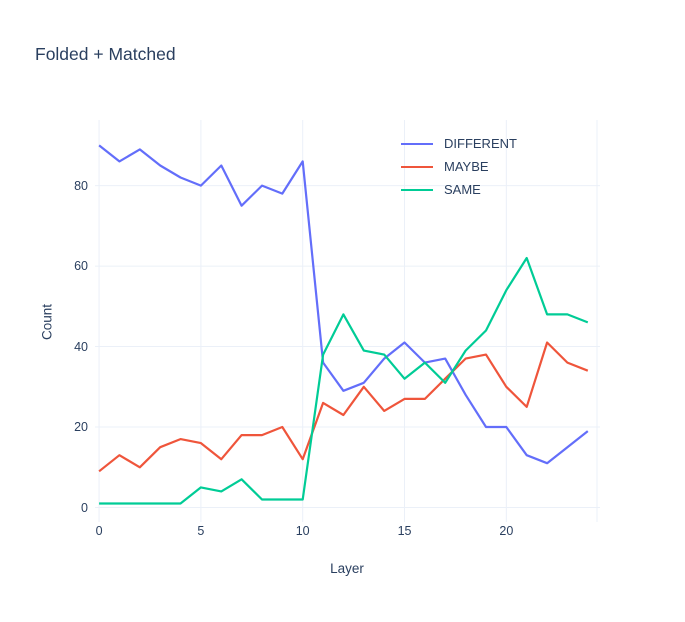 The height and width of the screenshot is (622, 685). What do you see at coordinates (47, 322) in the screenshot?
I see `y-axis-title: Count` at bounding box center [47, 322].